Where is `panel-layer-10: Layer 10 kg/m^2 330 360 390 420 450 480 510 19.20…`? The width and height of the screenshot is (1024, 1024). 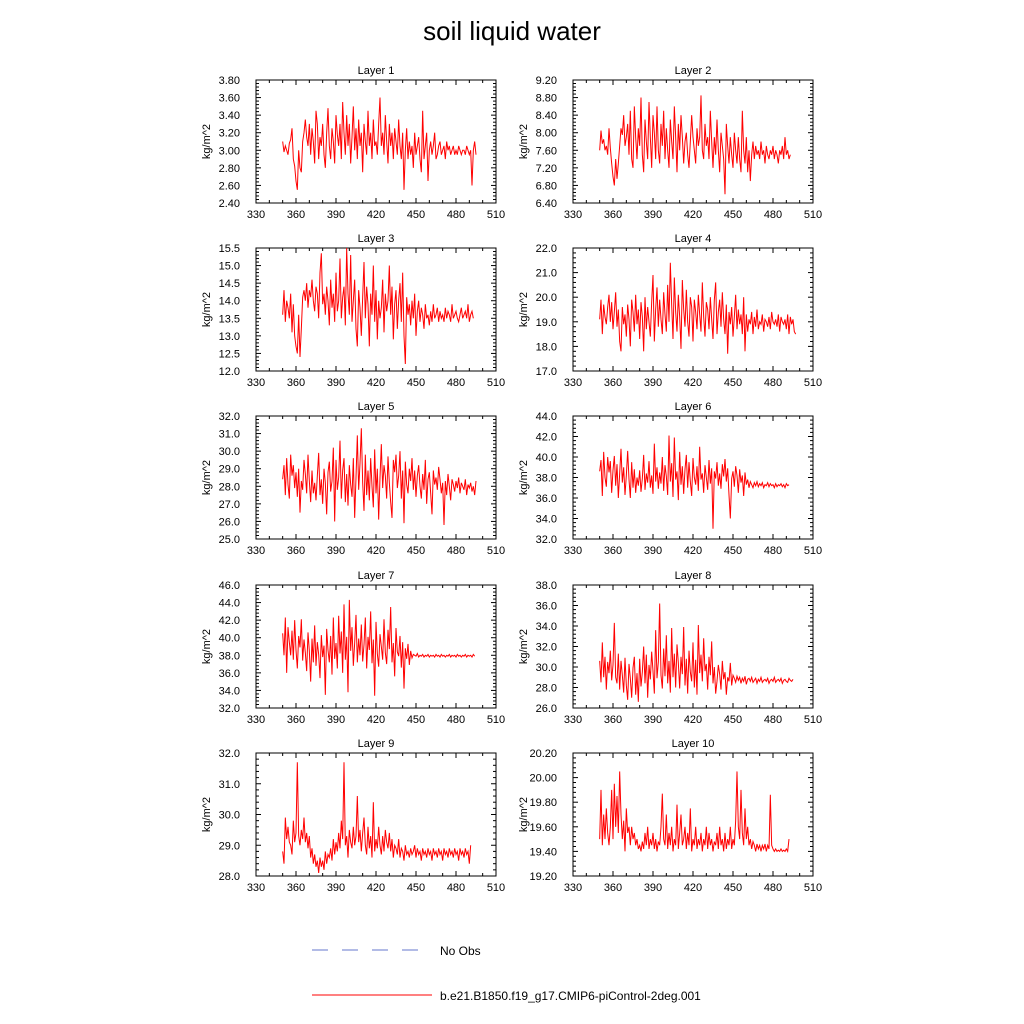 panel-layer-10: Layer 10 kg/m^2 330 360 390 420 450 480 510 19.20… is located at coordinates (670, 816).